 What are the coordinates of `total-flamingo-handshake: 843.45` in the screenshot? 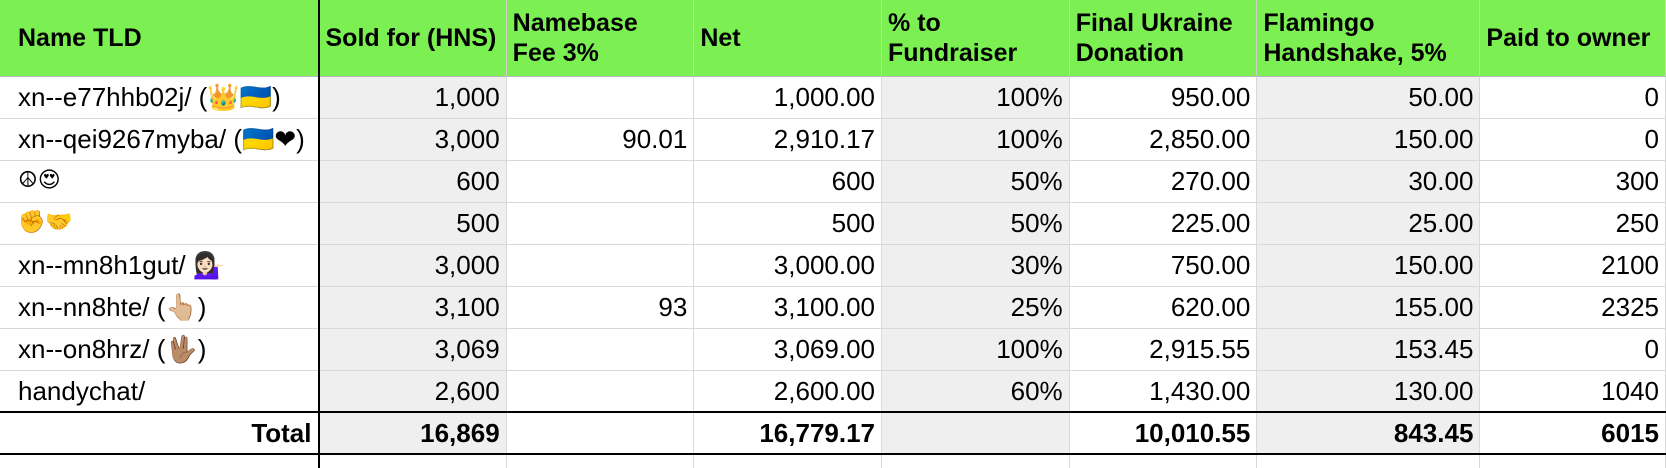 It's located at (1368, 433).